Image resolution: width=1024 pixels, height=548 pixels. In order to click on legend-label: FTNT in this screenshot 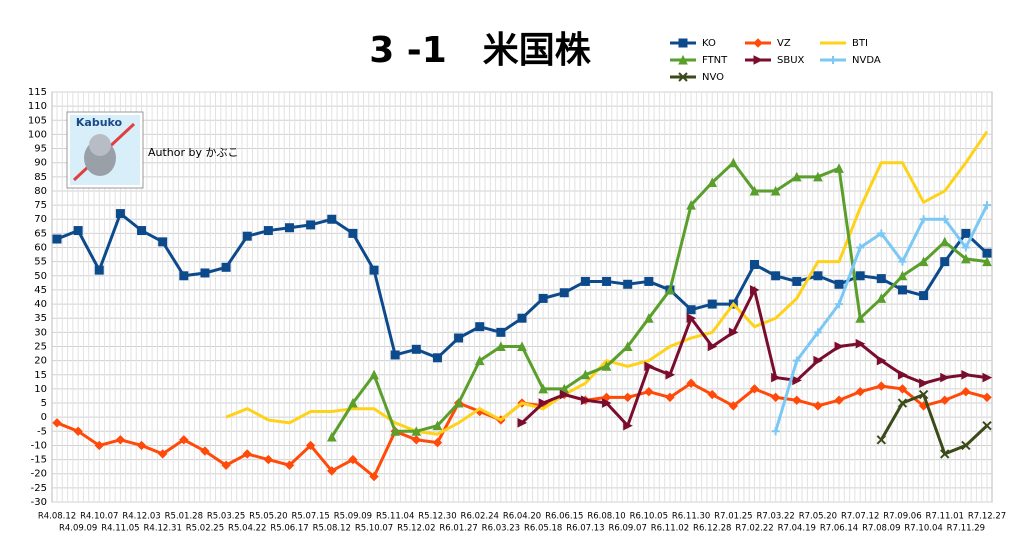, I will do `click(715, 60)`.